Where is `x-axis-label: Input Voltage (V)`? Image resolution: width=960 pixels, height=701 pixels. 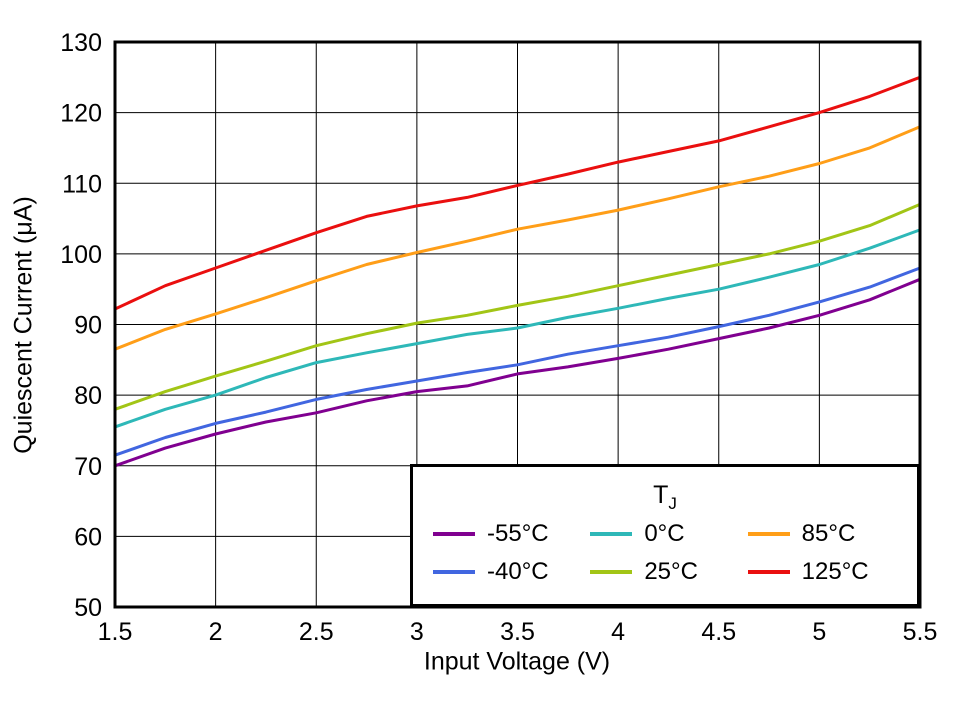
x-axis-label: Input Voltage (V) is located at coordinates (517, 661).